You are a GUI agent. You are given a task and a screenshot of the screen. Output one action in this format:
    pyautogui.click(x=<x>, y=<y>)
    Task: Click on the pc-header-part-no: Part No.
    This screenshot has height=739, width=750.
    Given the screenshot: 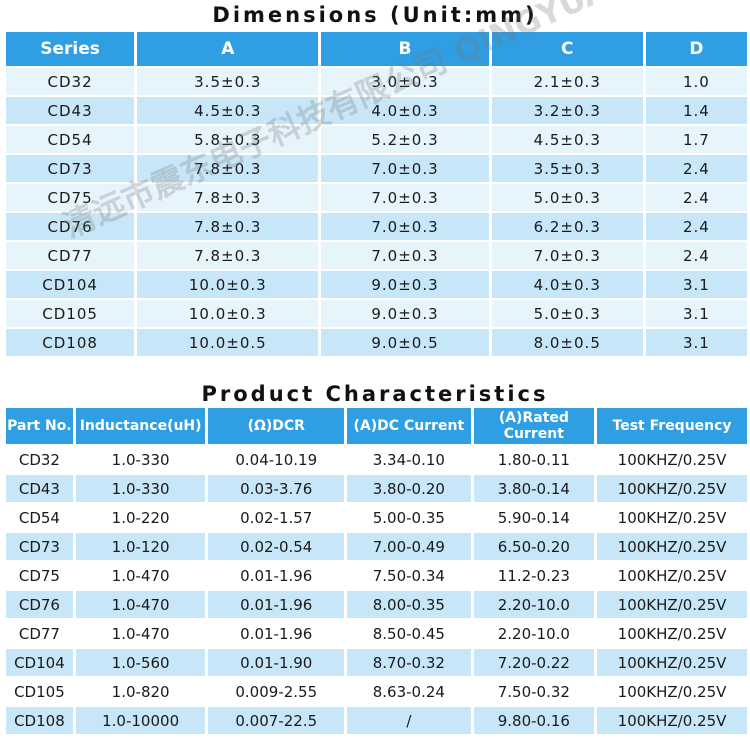 What is the action you would take?
    pyautogui.click(x=39, y=426)
    